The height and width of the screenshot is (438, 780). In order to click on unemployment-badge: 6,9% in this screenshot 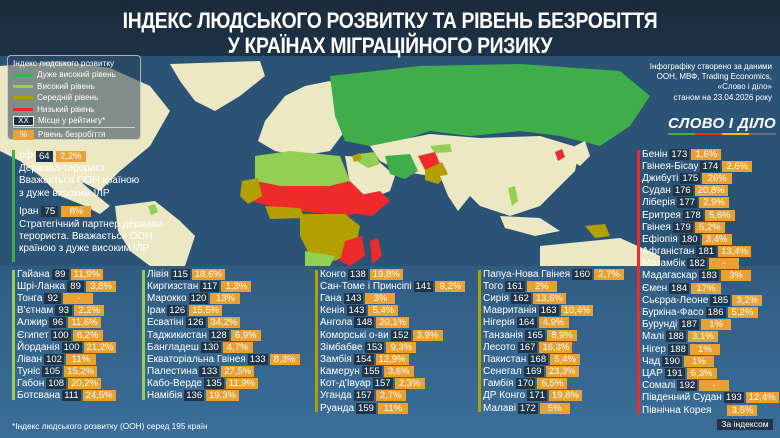, I will do `click(245, 335)`.